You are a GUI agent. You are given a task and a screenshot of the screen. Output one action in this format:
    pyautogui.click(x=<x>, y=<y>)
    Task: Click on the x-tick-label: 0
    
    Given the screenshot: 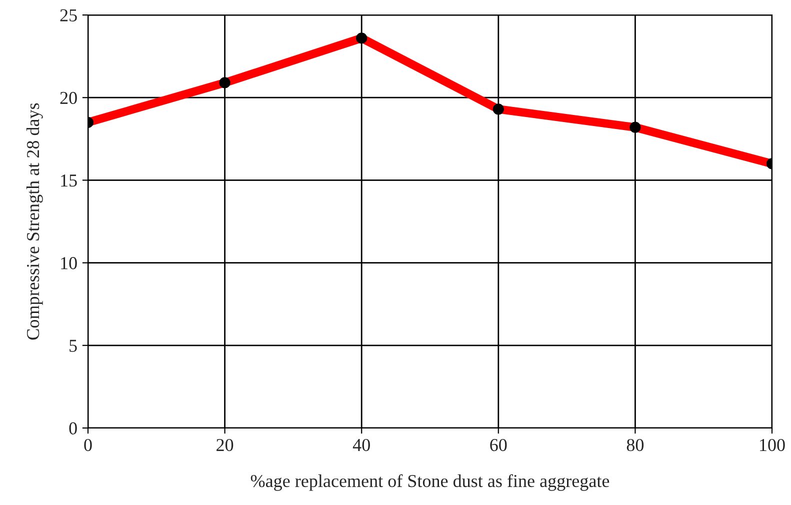 What is the action you would take?
    pyautogui.click(x=88, y=445)
    